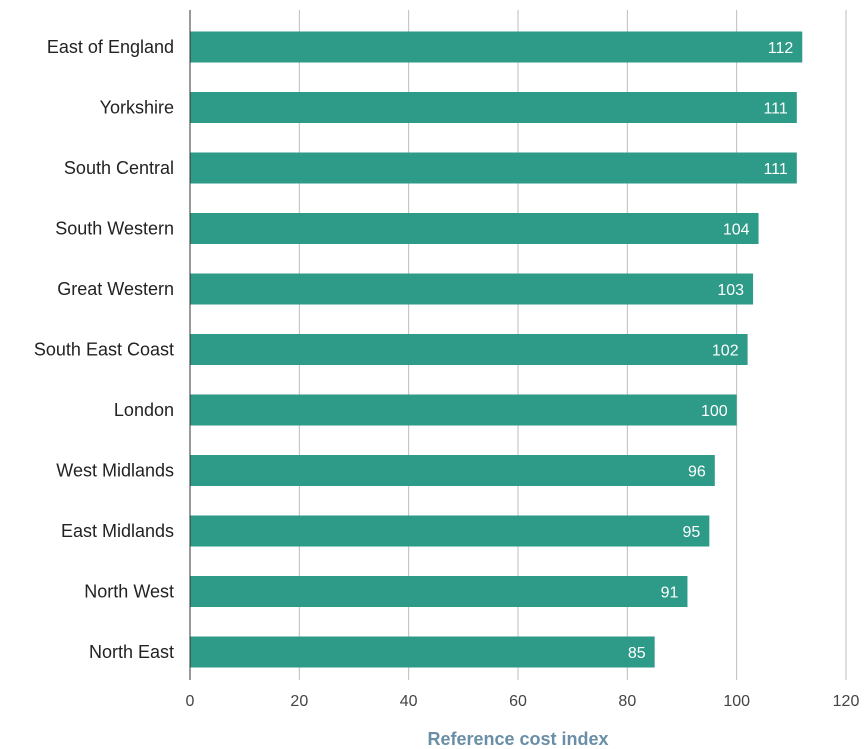  I want to click on bar-value-label: 85, so click(637, 653).